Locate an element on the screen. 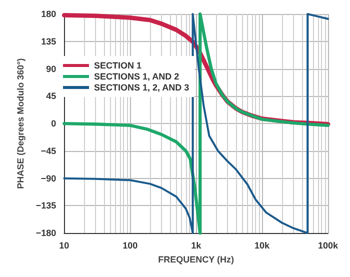 The height and width of the screenshot is (277, 350). y-tick-label: 180 is located at coordinates (48, 14).